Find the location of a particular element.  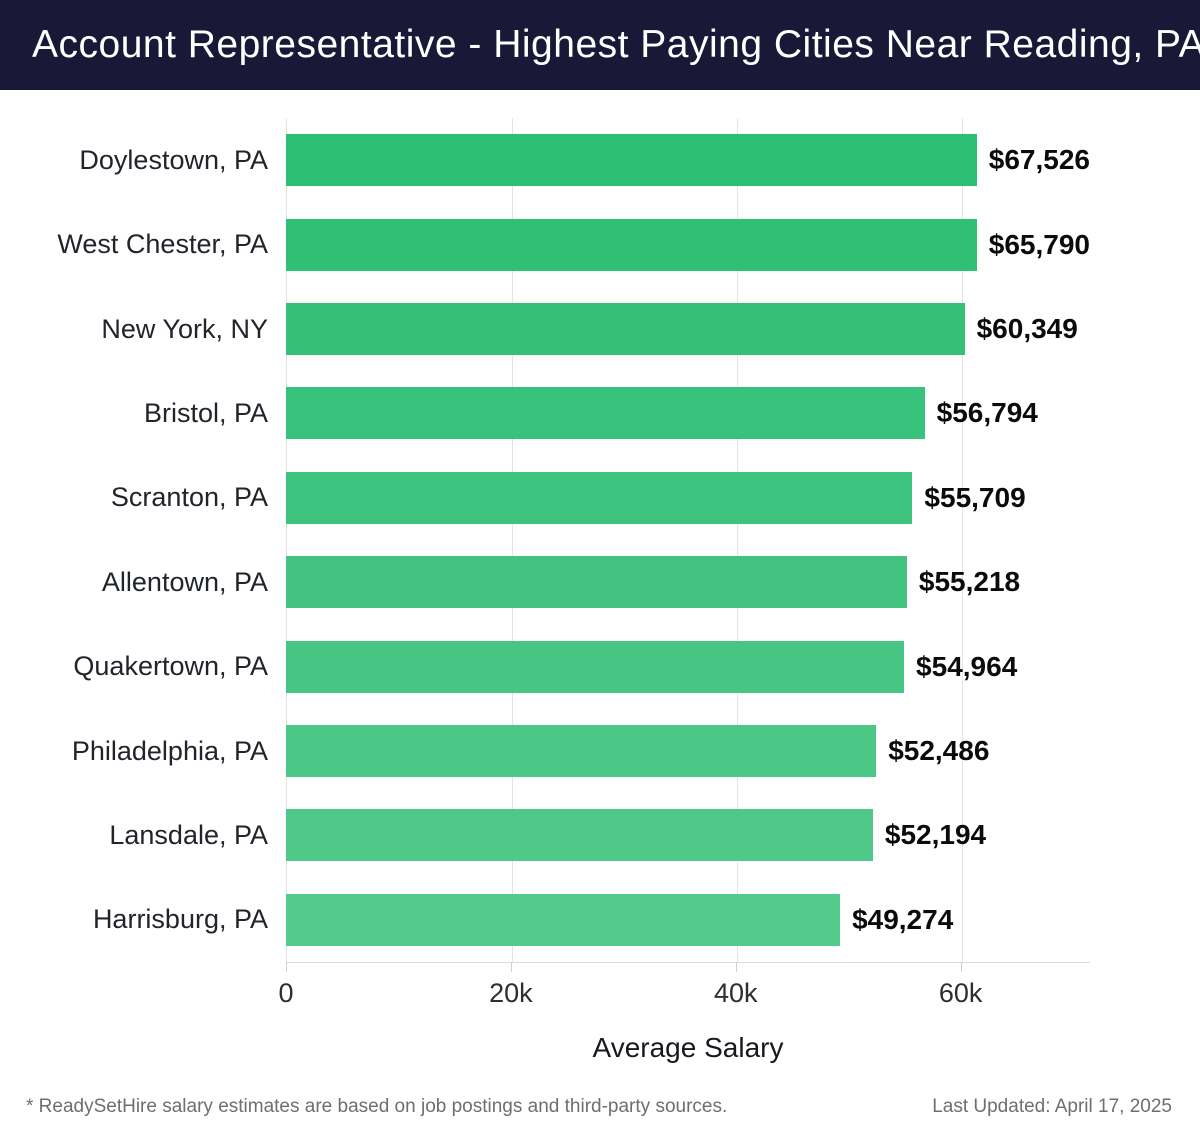

bar-track: $52,194 is located at coordinates (688, 835).